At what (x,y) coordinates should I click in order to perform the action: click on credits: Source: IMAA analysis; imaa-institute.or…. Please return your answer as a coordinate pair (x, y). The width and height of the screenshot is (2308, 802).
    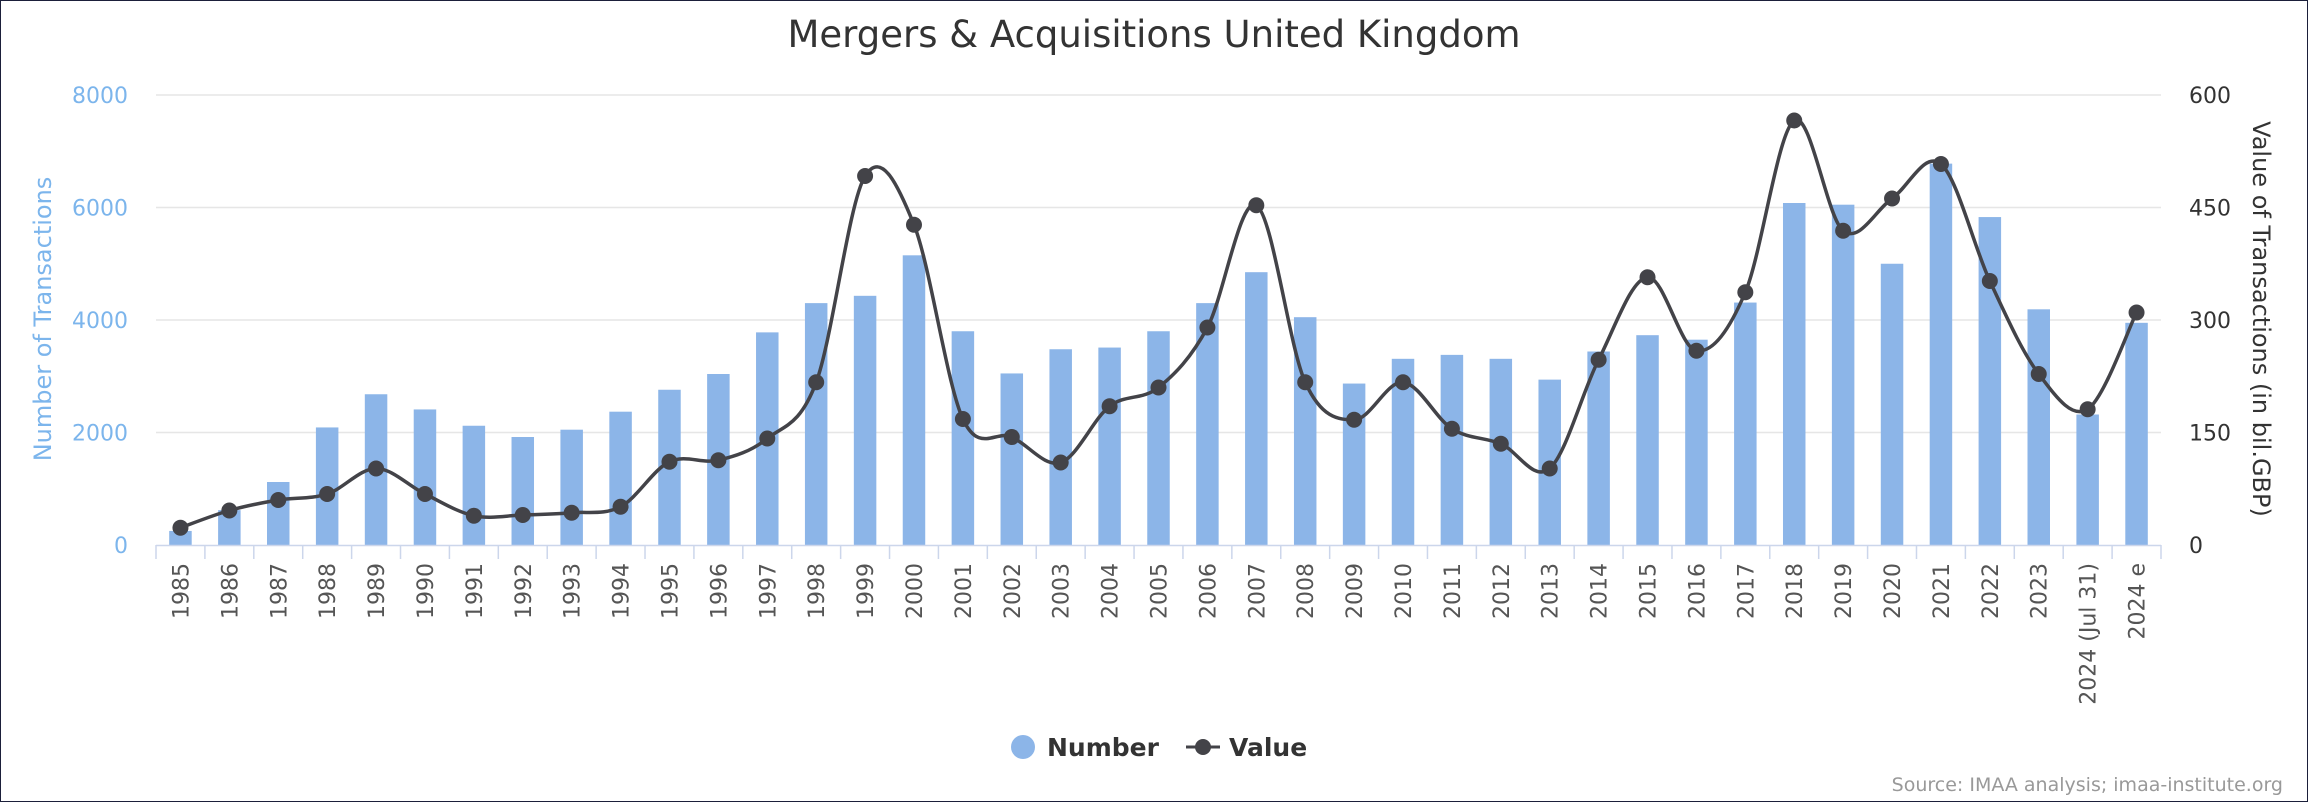
    Looking at the image, I should click on (2087, 785).